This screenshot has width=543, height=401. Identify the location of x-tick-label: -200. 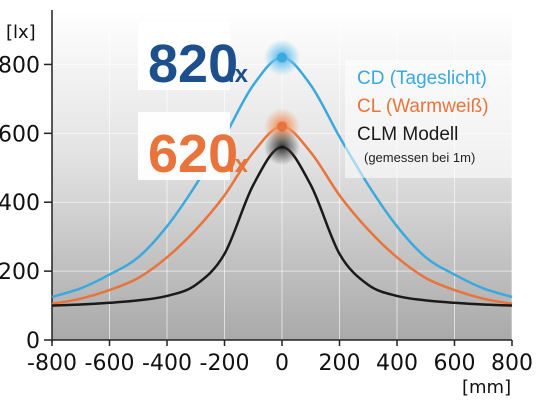
(225, 363).